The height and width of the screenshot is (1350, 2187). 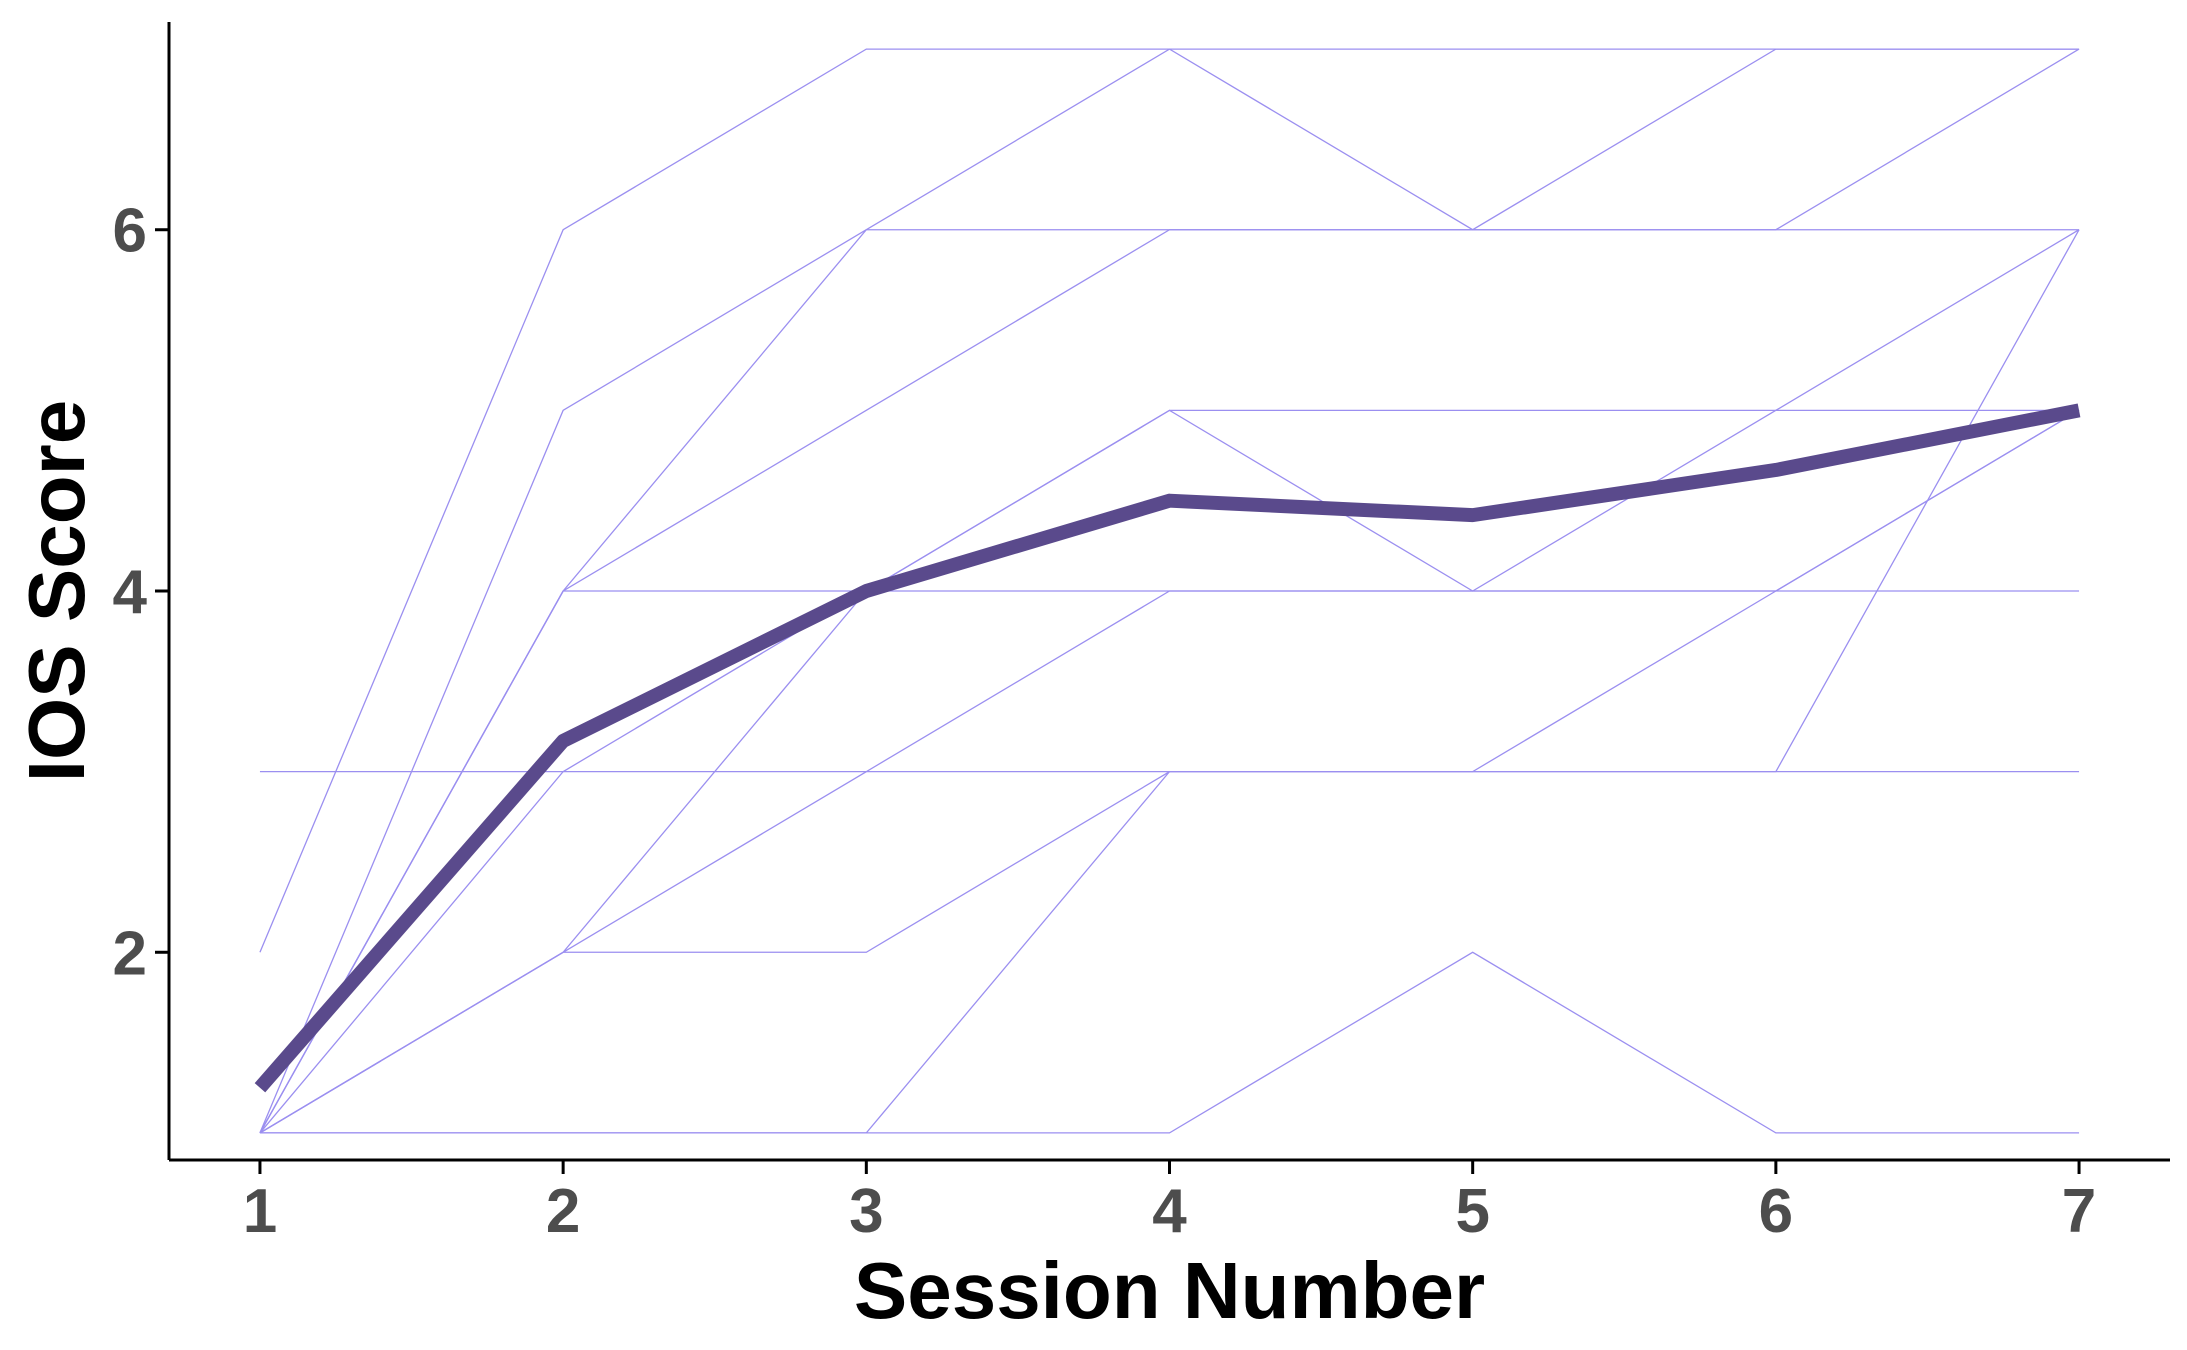 What do you see at coordinates (1472, 1211) in the screenshot?
I see `x-tick-label: 5` at bounding box center [1472, 1211].